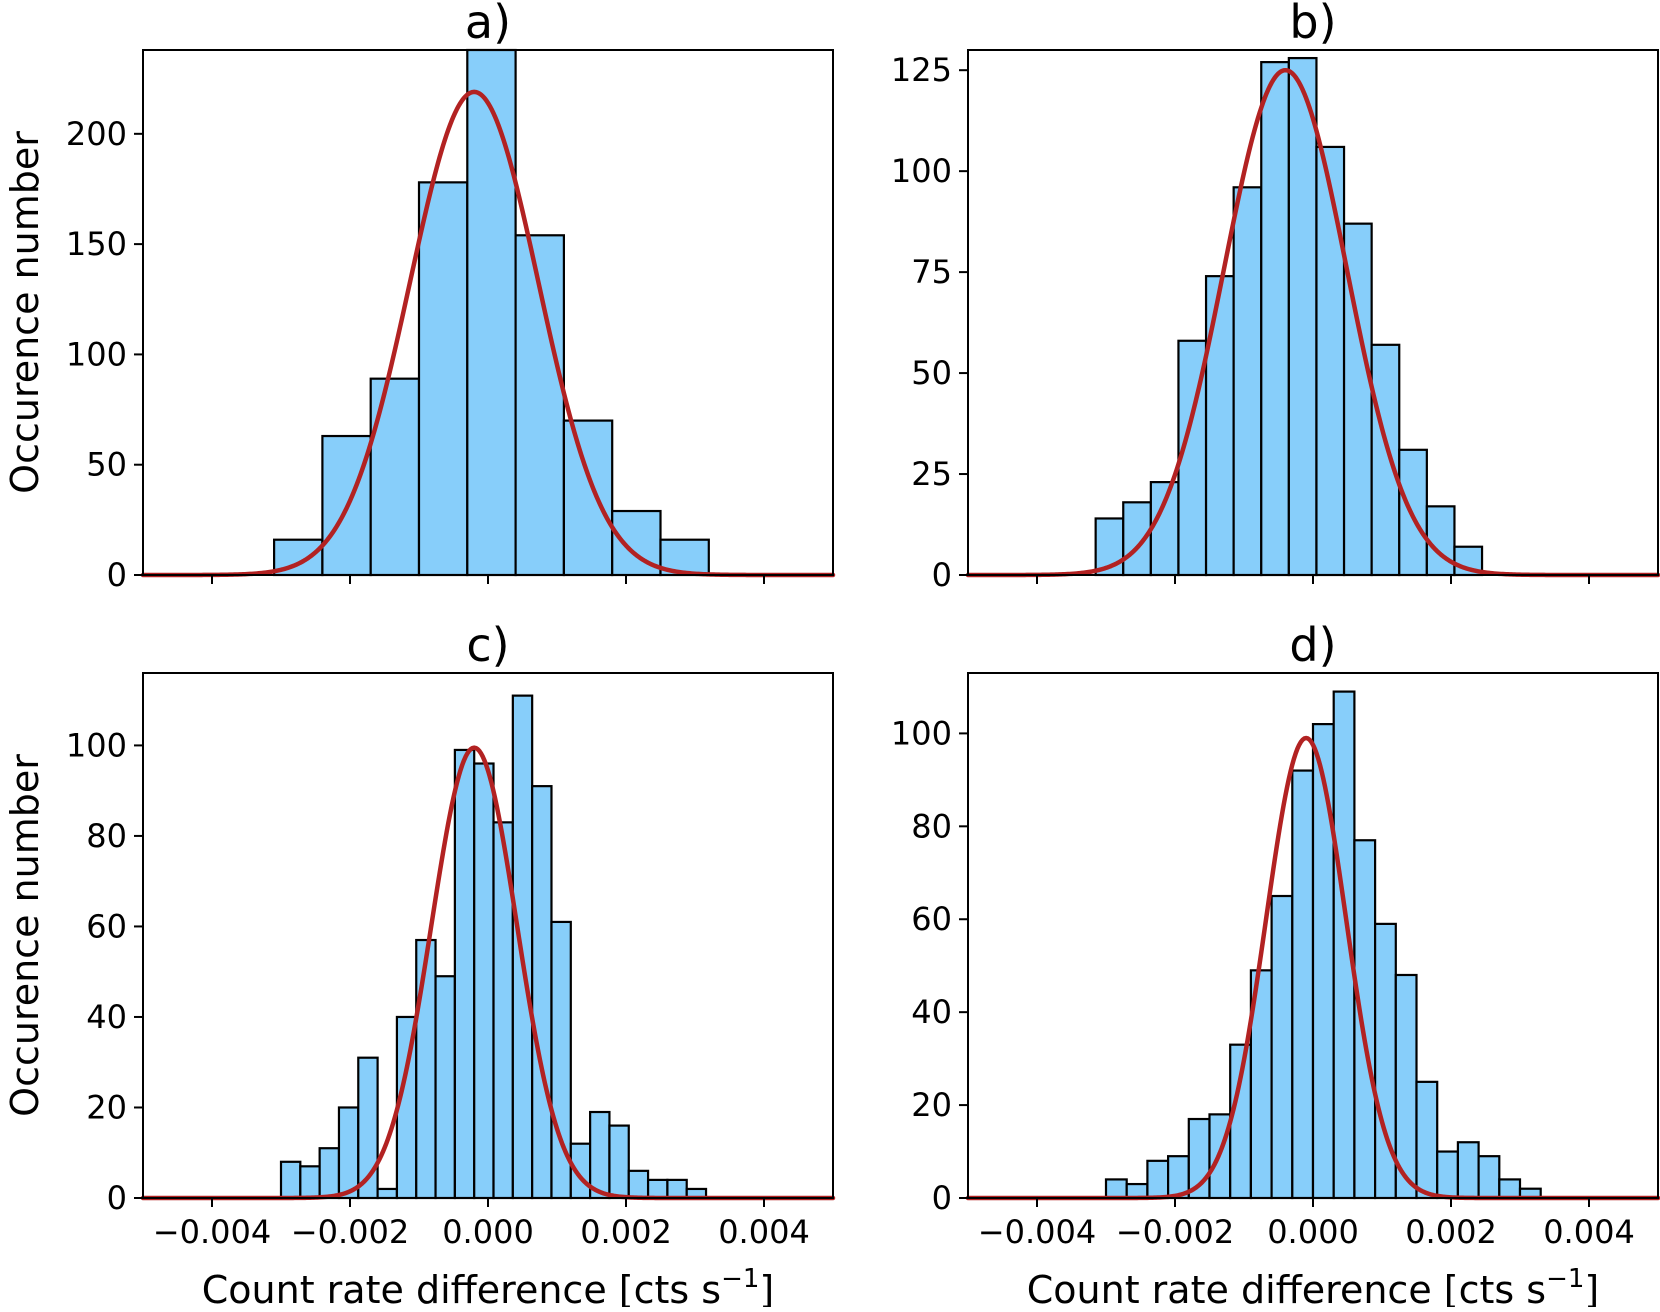  Describe the element at coordinates (487, 645) in the screenshot. I see `panel-title: c)` at that location.